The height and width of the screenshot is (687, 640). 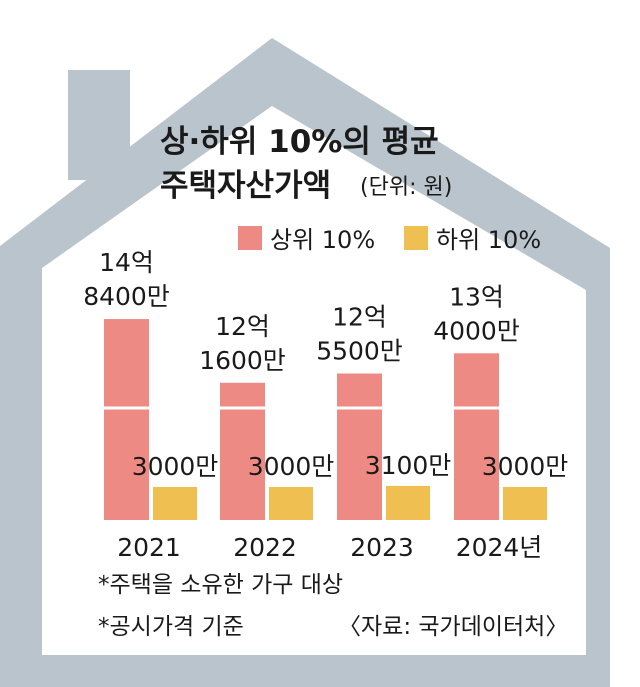 What do you see at coordinates (406, 187) in the screenshot?
I see `unit-label: (단위: 원)` at bounding box center [406, 187].